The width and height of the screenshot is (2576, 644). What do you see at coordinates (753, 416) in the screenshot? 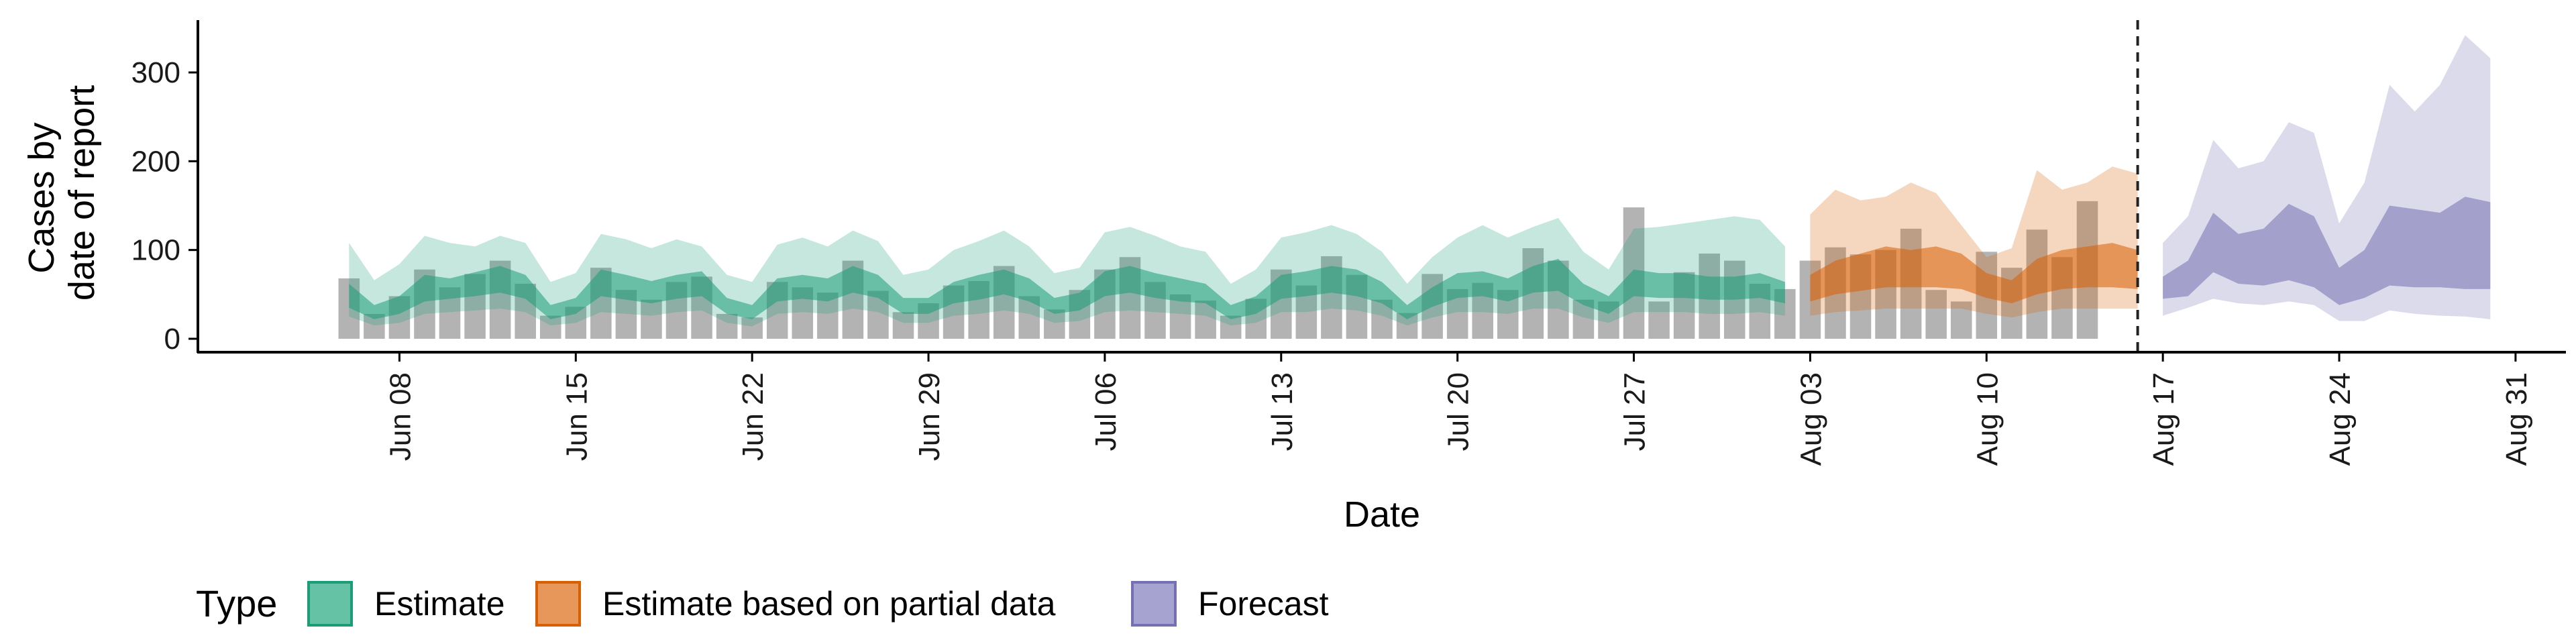
I see `x-tick-label: Jun 22` at bounding box center [753, 416].